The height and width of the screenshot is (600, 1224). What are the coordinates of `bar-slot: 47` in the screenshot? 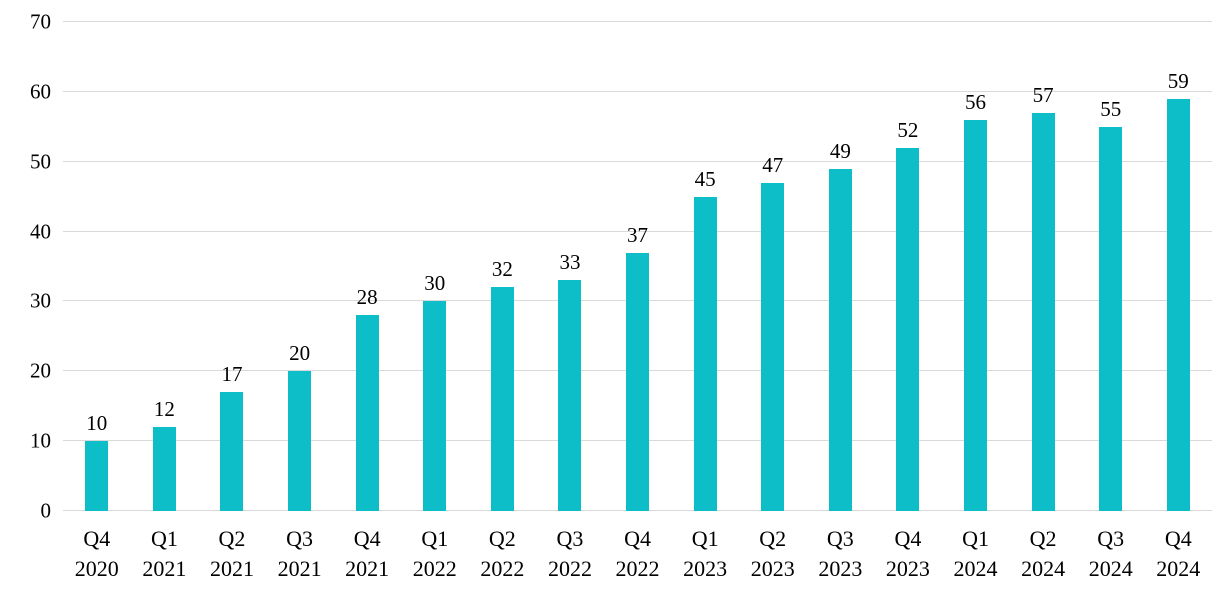 It's located at (773, 266).